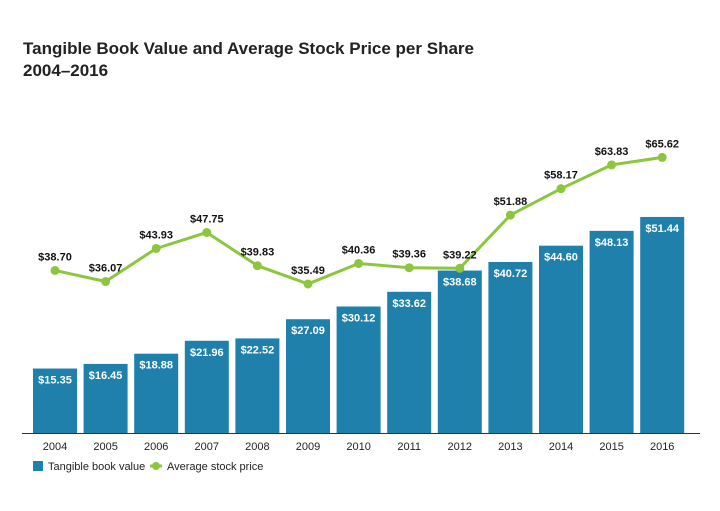 Image resolution: width=720 pixels, height=511 pixels. I want to click on bar-2005, so click(105, 398).